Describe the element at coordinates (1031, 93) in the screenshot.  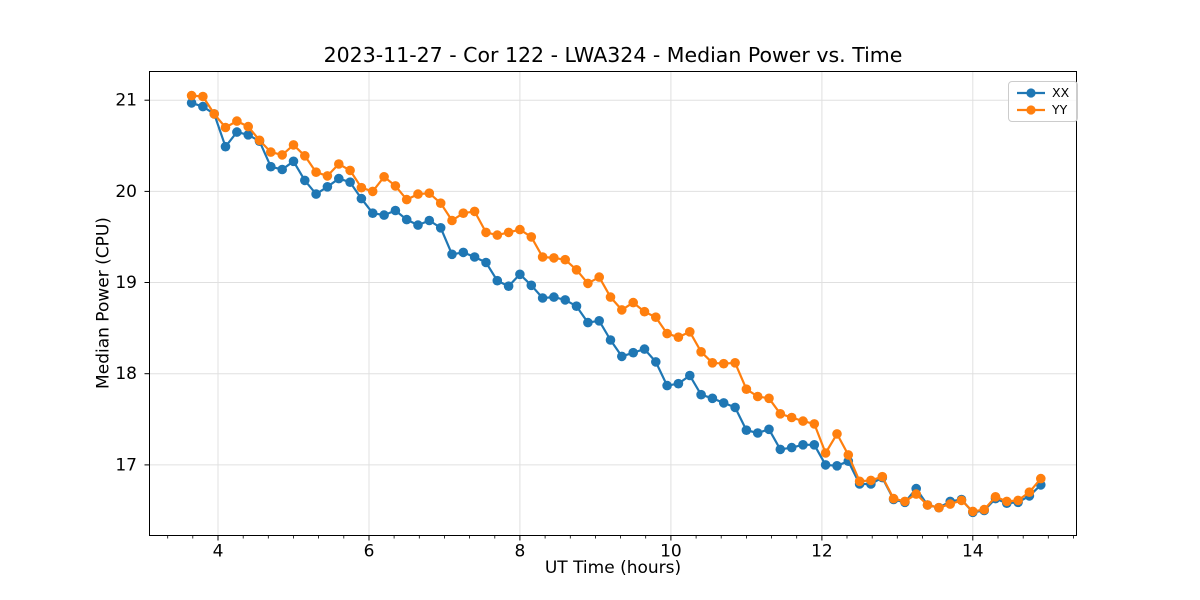
I see `legend-marker-xx` at that location.